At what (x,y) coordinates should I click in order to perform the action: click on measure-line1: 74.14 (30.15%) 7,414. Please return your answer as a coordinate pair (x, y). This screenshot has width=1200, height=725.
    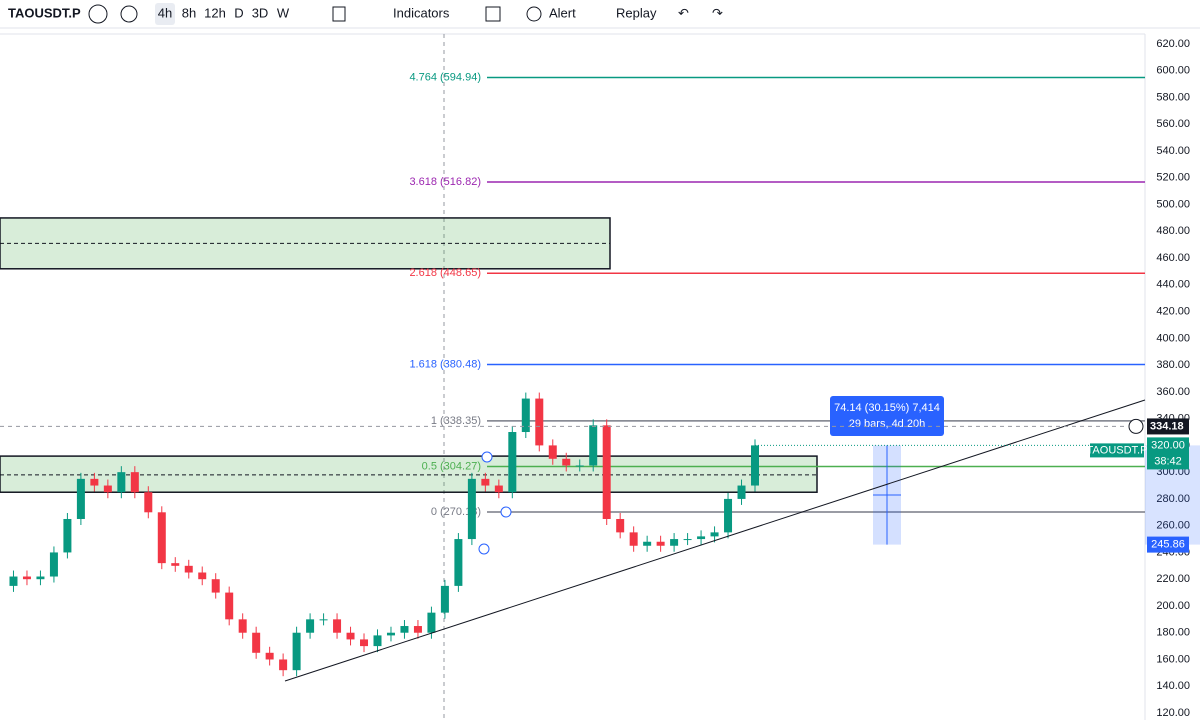
    Looking at the image, I should click on (887, 408).